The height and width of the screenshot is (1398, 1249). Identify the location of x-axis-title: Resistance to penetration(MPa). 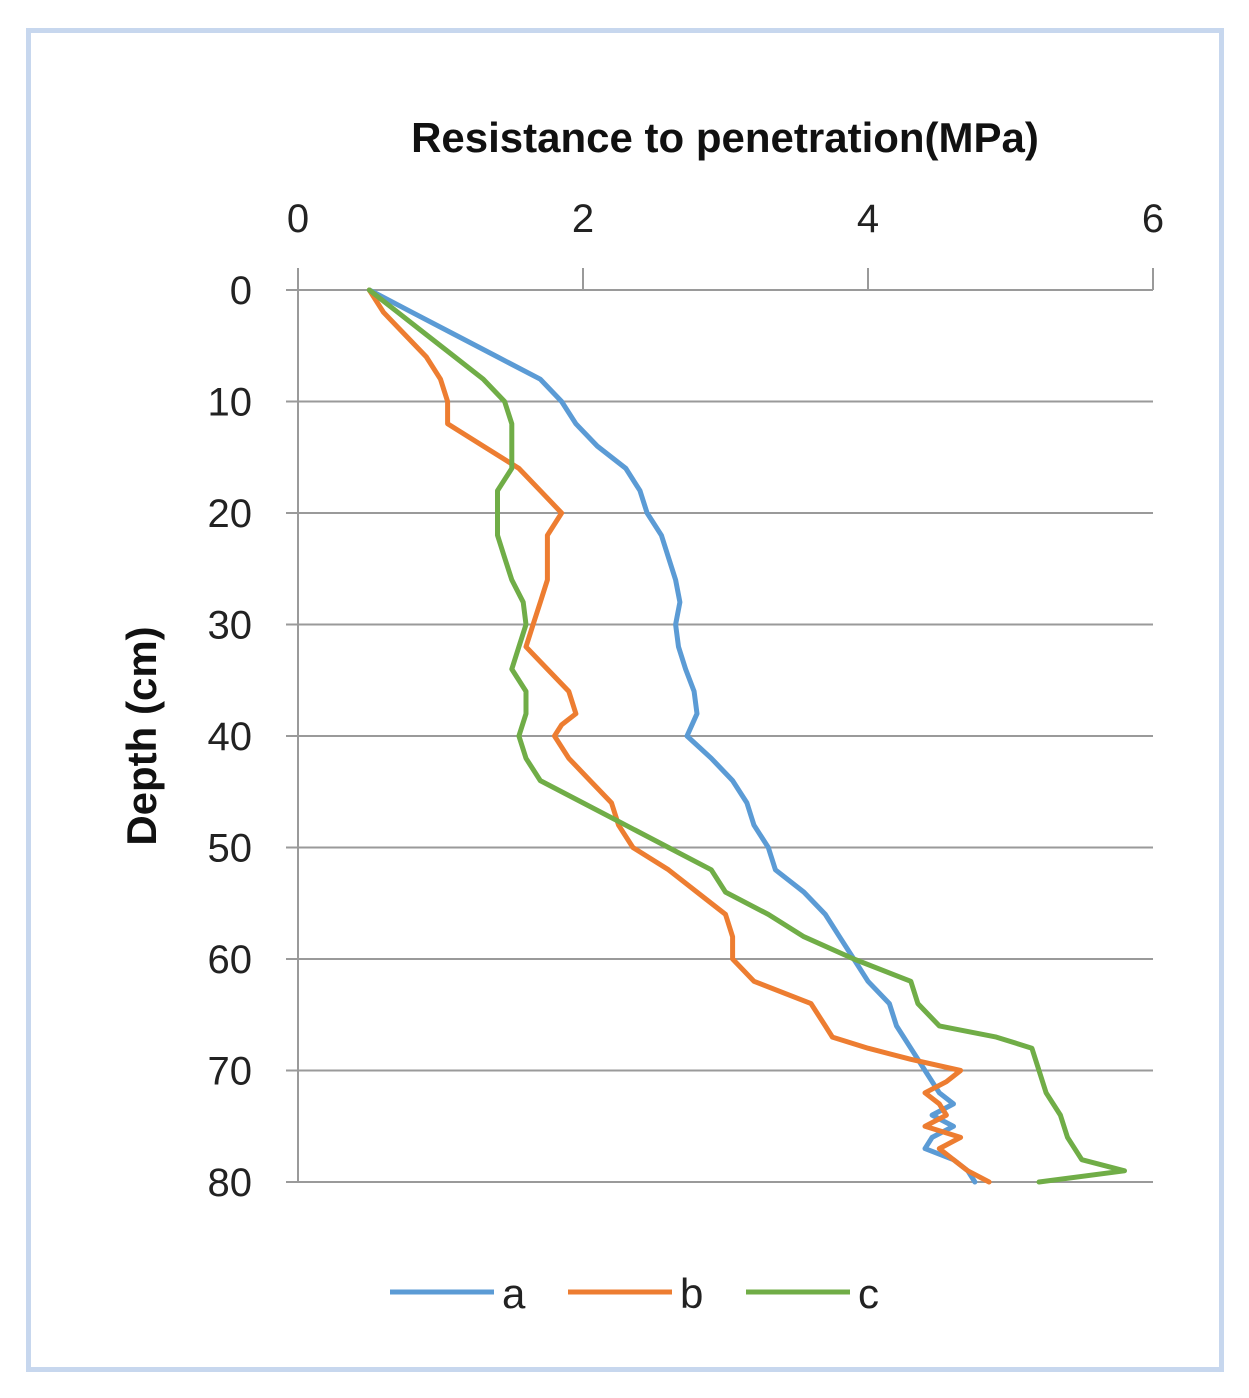
(725, 137).